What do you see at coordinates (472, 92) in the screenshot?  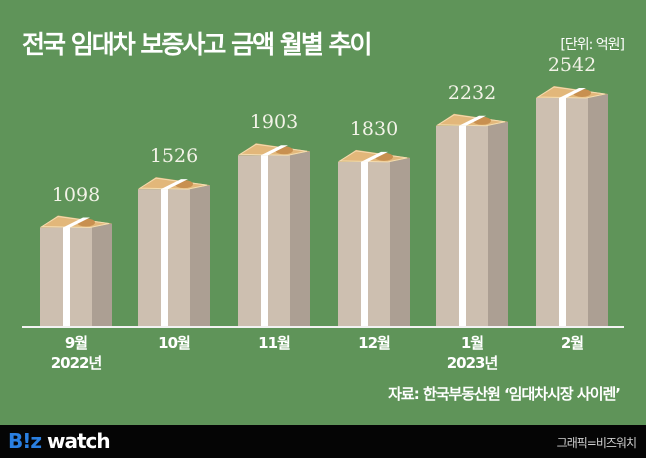 I see `value-label: 2232` at bounding box center [472, 92].